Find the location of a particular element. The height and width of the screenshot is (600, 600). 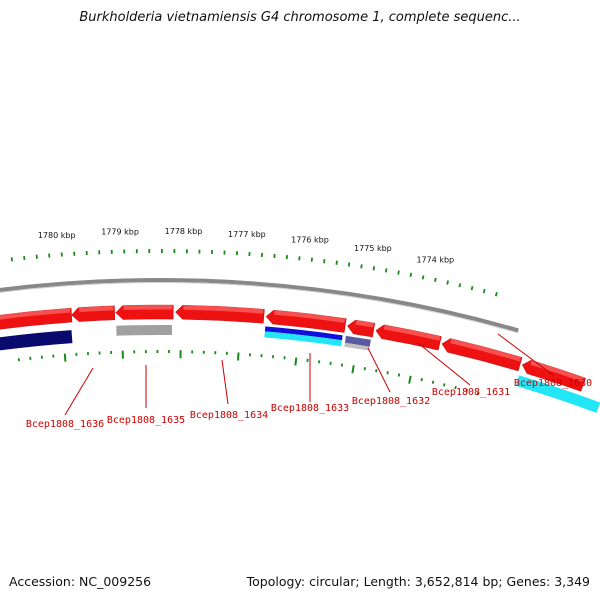

backbone-highlight is located at coordinates (259, 308).